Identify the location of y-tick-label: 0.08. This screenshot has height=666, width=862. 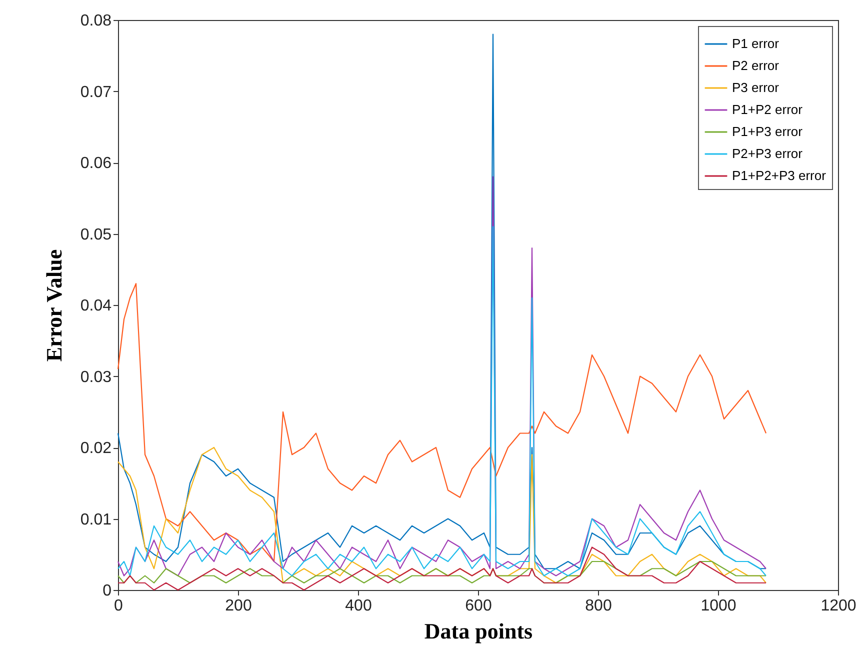
(96, 21).